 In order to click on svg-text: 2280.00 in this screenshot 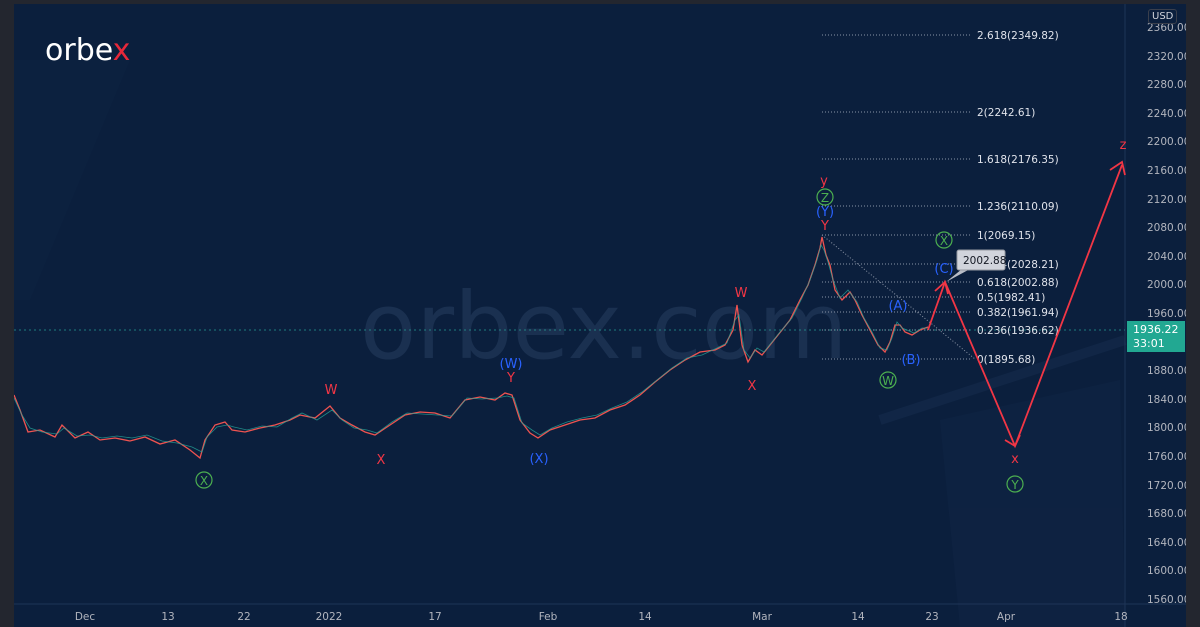, I will do `click(1168, 85)`.